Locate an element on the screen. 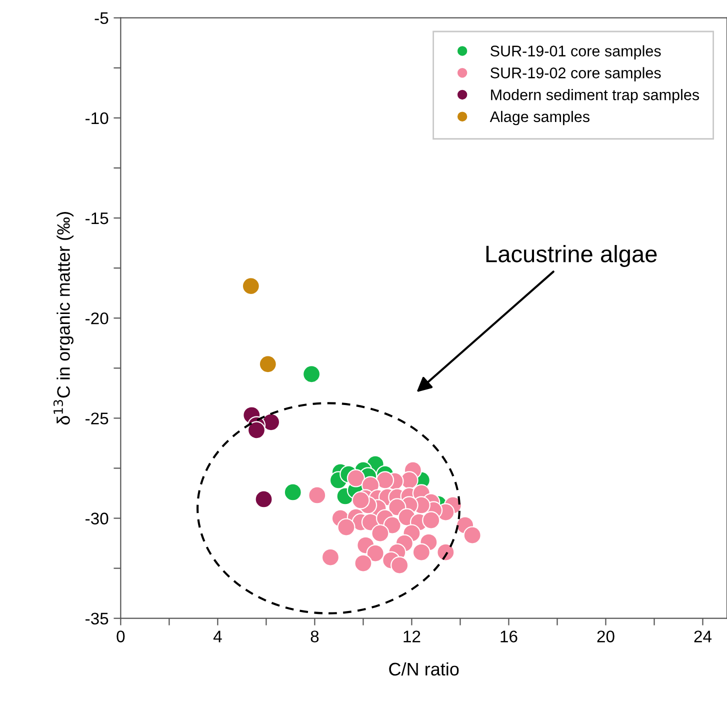 The image size is (727, 714). y-tick-label: -5 is located at coordinates (101, 18).